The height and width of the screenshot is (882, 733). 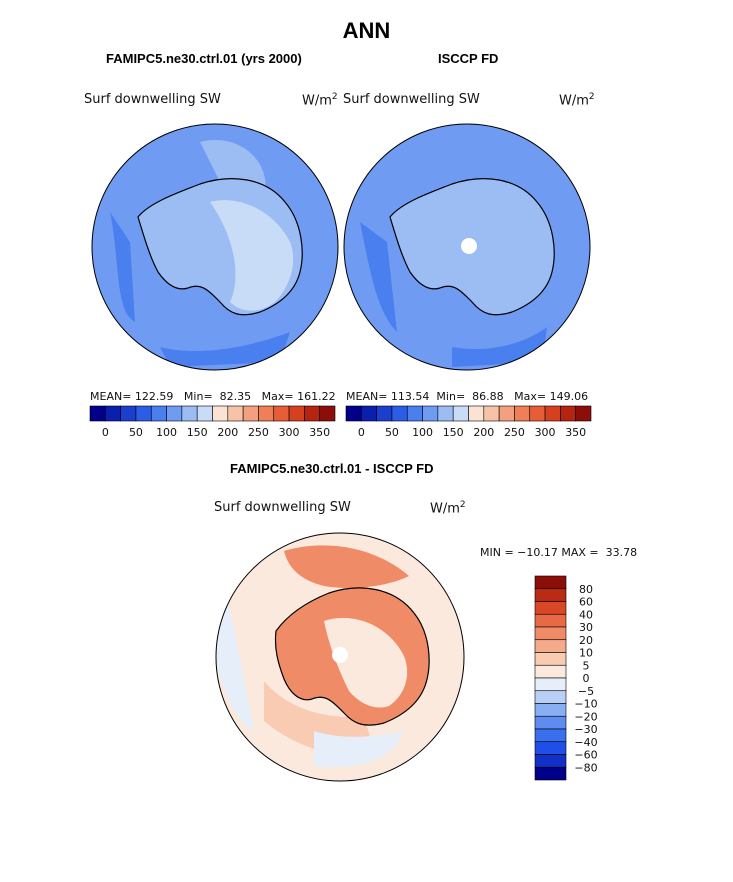 What do you see at coordinates (320, 100) in the screenshot?
I see `model-units: W/m2` at bounding box center [320, 100].